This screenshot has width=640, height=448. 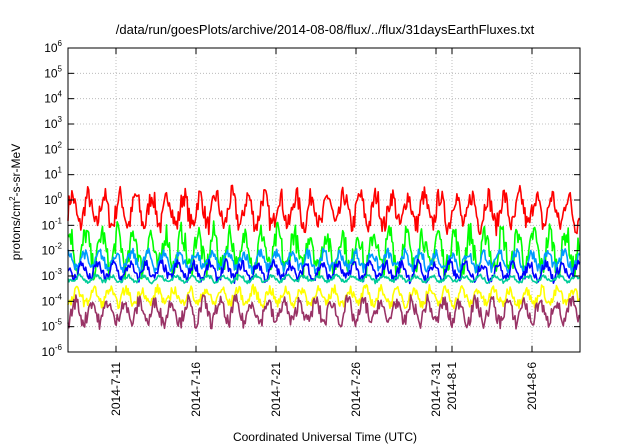 I want to click on y-tick-label: 10², so click(x=53, y=148).